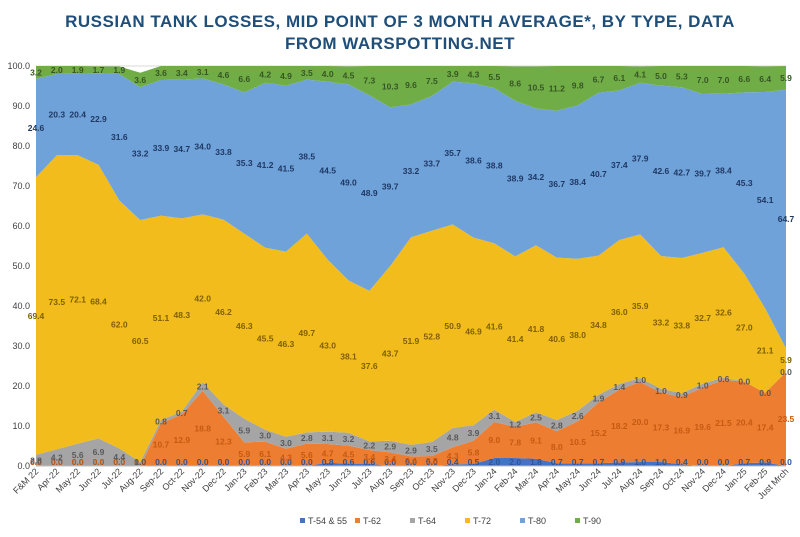  I want to click on data-label: 49.7, so click(307, 333).